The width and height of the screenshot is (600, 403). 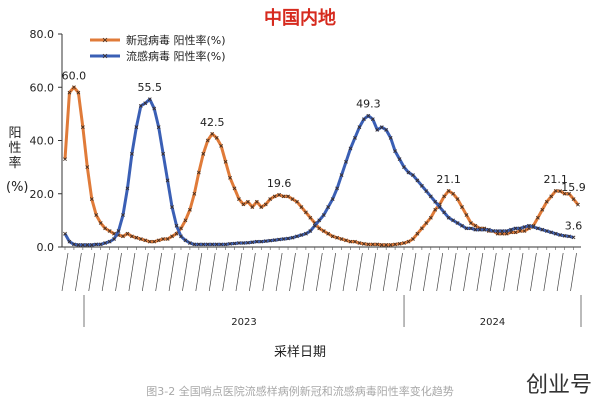 What do you see at coordinates (300, 391) in the screenshot?
I see `figure-caption: 图3-2 全国哨点医院流感样病例新冠和流感病毒阳性率变化趋势` at bounding box center [300, 391].